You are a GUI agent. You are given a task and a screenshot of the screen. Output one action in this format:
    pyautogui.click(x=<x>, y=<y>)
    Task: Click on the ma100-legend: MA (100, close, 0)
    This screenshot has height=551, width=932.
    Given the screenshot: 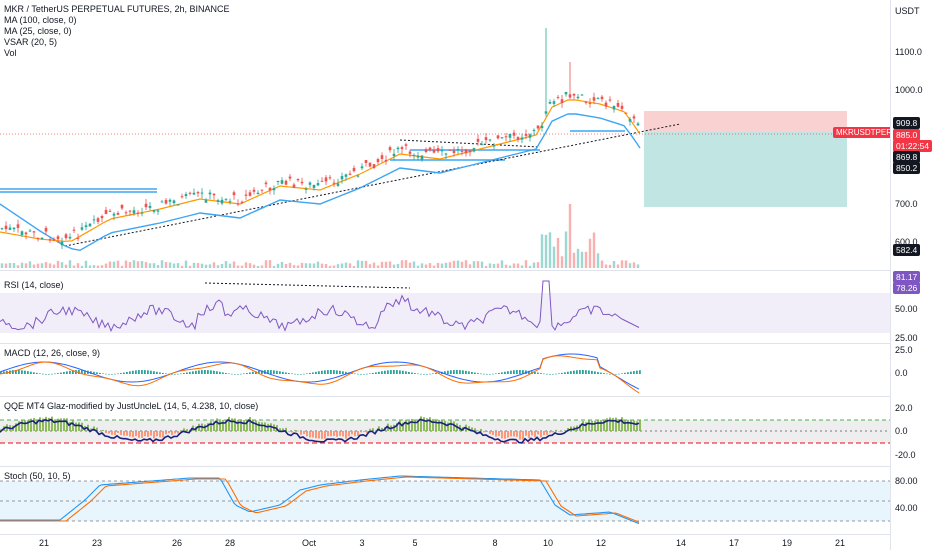 What is the action you would take?
    pyautogui.click(x=40, y=20)
    